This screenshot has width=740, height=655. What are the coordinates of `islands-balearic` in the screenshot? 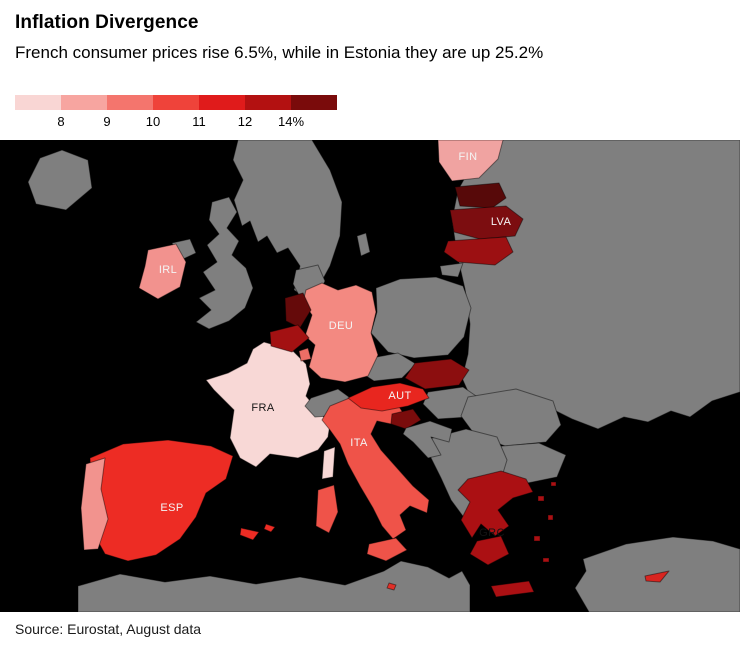 It's located at (257, 532).